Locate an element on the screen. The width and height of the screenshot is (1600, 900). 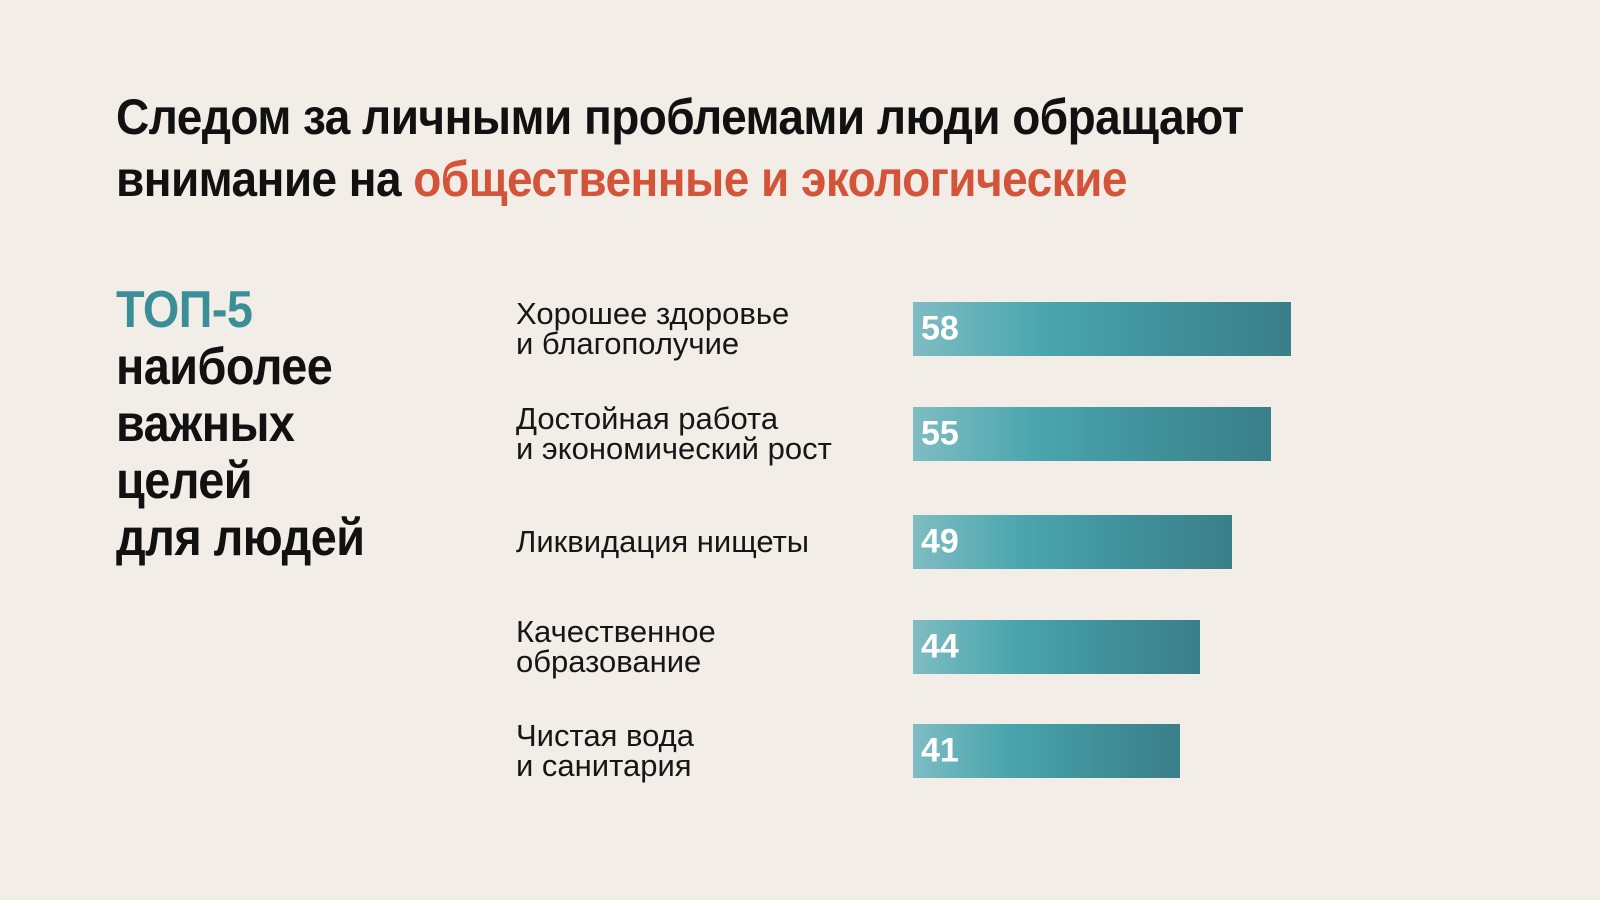
chart-row: Чистая вода и санитария 41 is located at coordinates (910, 750).